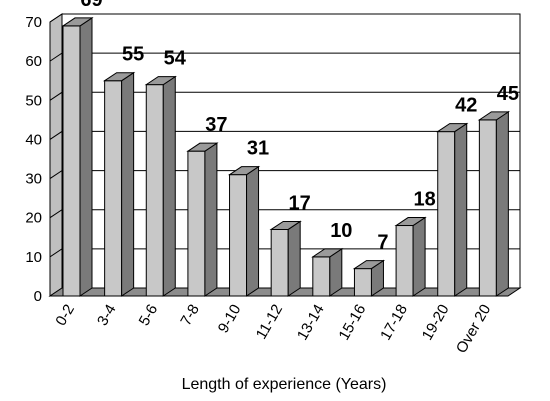 Image resolution: width=550 pixels, height=401 pixels. What do you see at coordinates (33, 159) in the screenshot?
I see `y-tick-labels: 0 10 20 30 40 50 60 70` at bounding box center [33, 159].